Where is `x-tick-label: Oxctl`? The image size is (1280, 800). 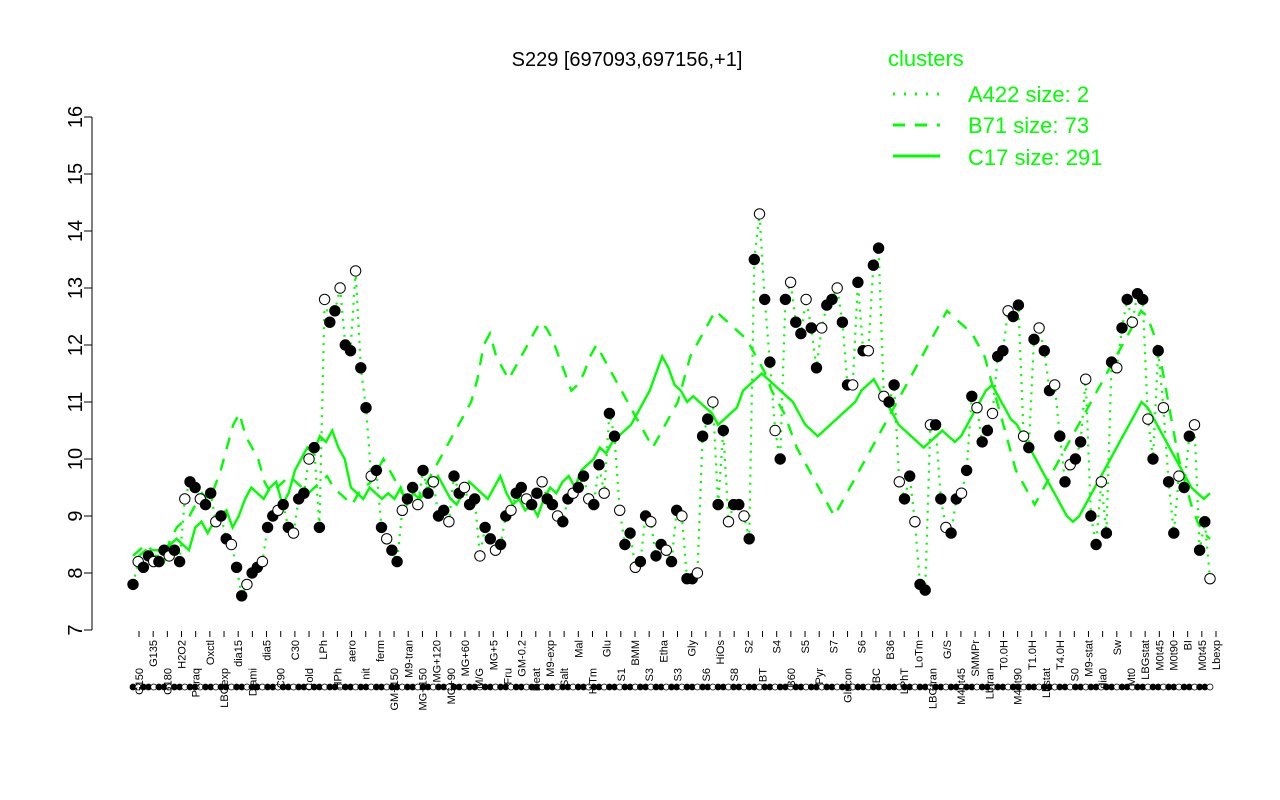
x-tick-label: Oxctl is located at coordinates (211, 652).